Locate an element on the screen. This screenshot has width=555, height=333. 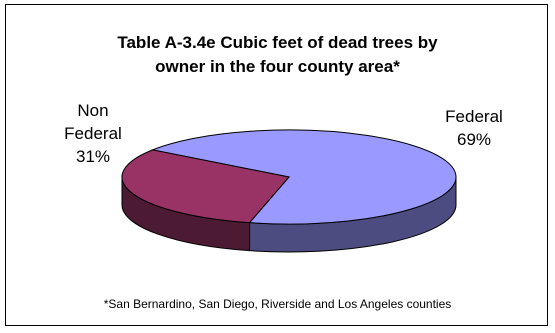
slice-label-non-federal: Non Federal 31% is located at coordinates (93, 133).